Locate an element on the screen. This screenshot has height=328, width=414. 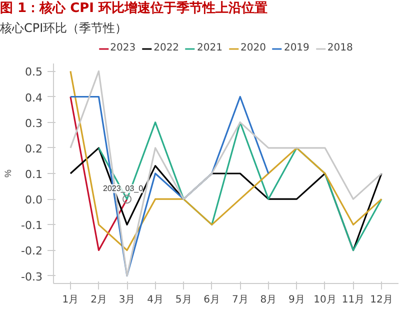
legend-label: 2023 is located at coordinates (123, 48).